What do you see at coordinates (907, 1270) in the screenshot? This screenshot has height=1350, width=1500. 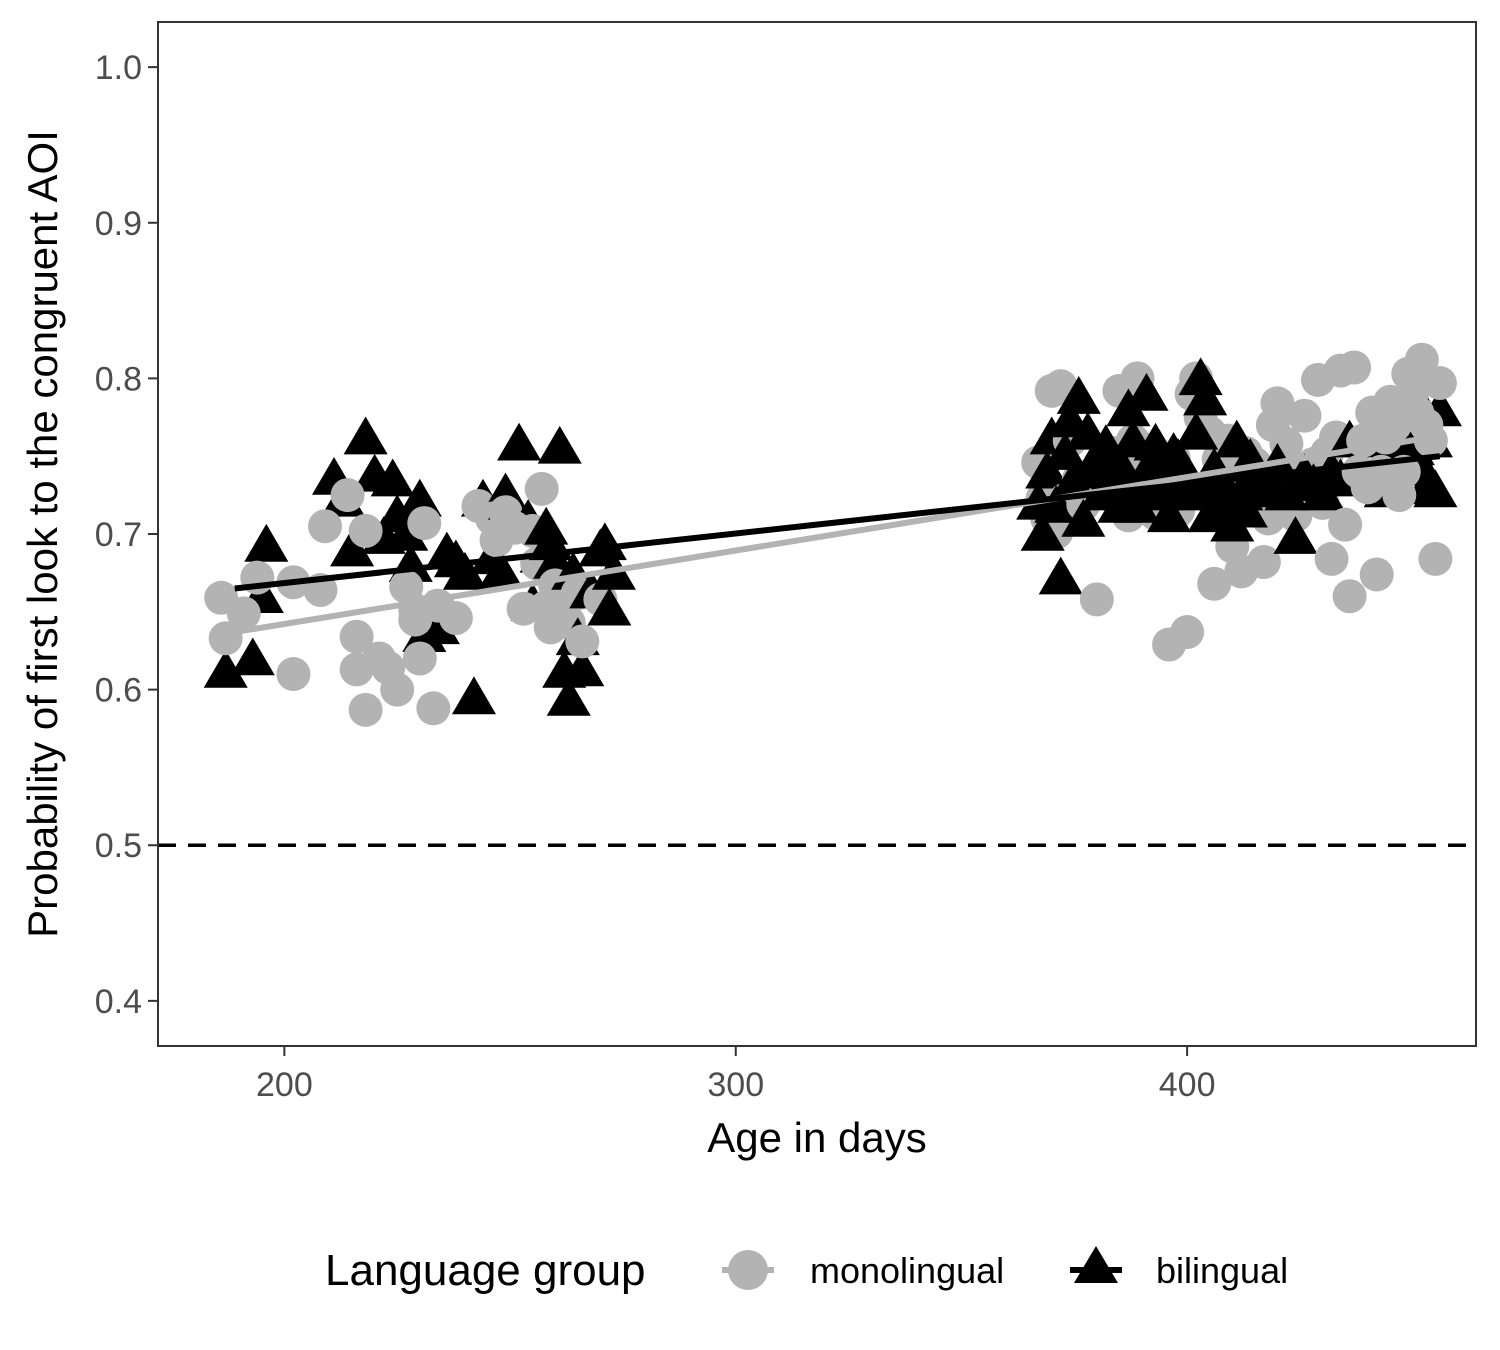 I see `legend-label-monolingual: monolingual` at bounding box center [907, 1270].